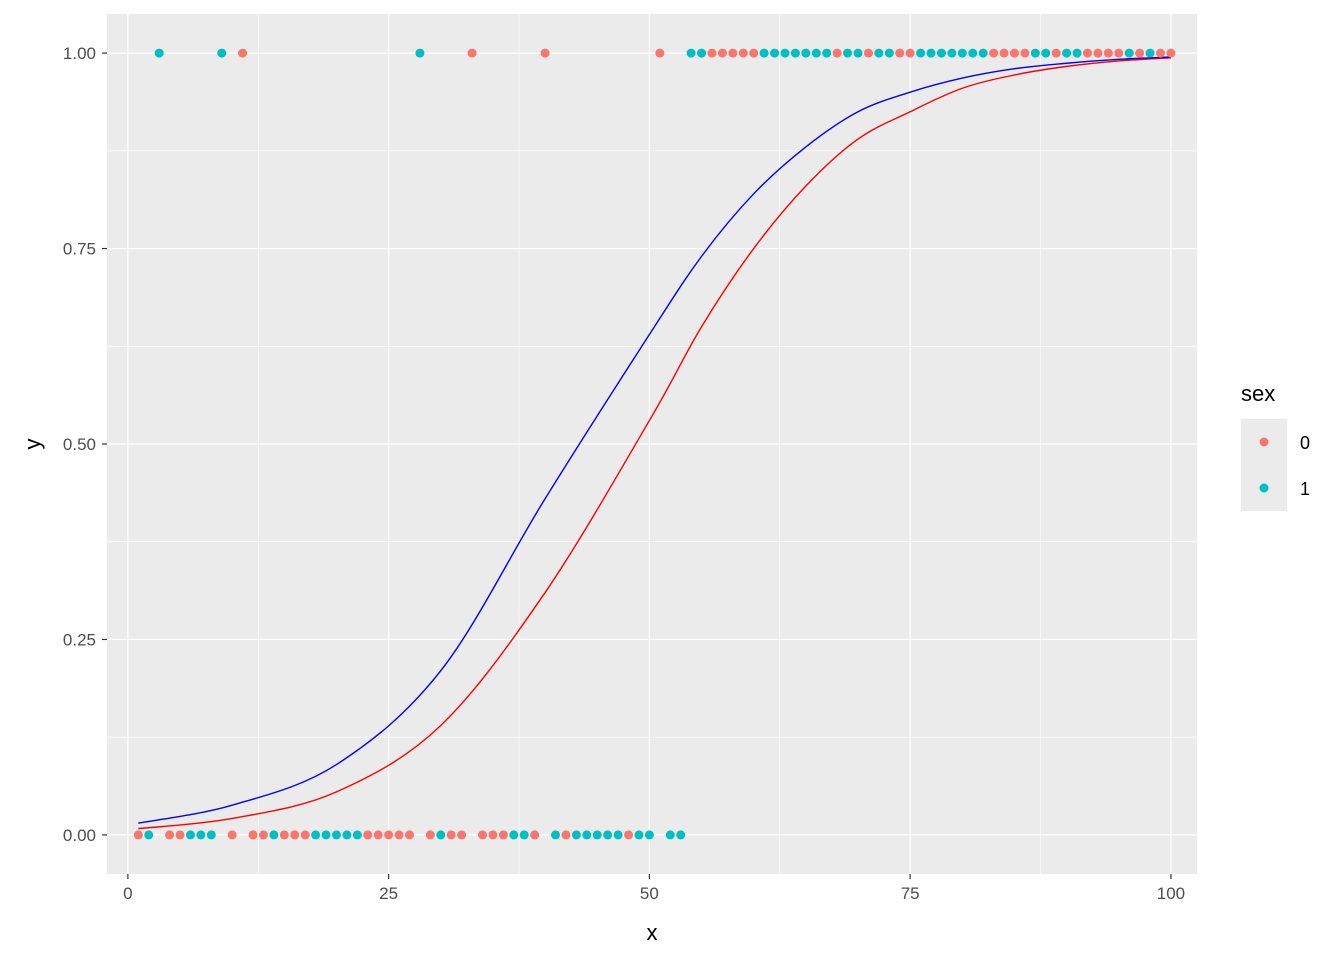  What do you see at coordinates (1171, 893) in the screenshot?
I see `x-tick-label: 100` at bounding box center [1171, 893].